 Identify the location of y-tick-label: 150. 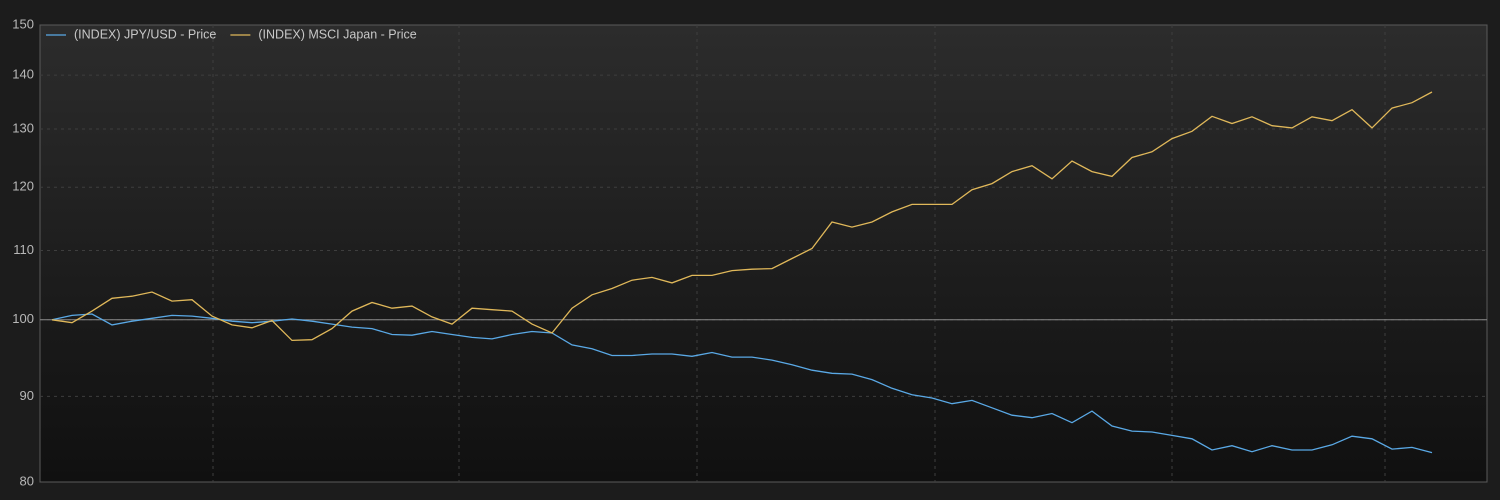
(23, 23).